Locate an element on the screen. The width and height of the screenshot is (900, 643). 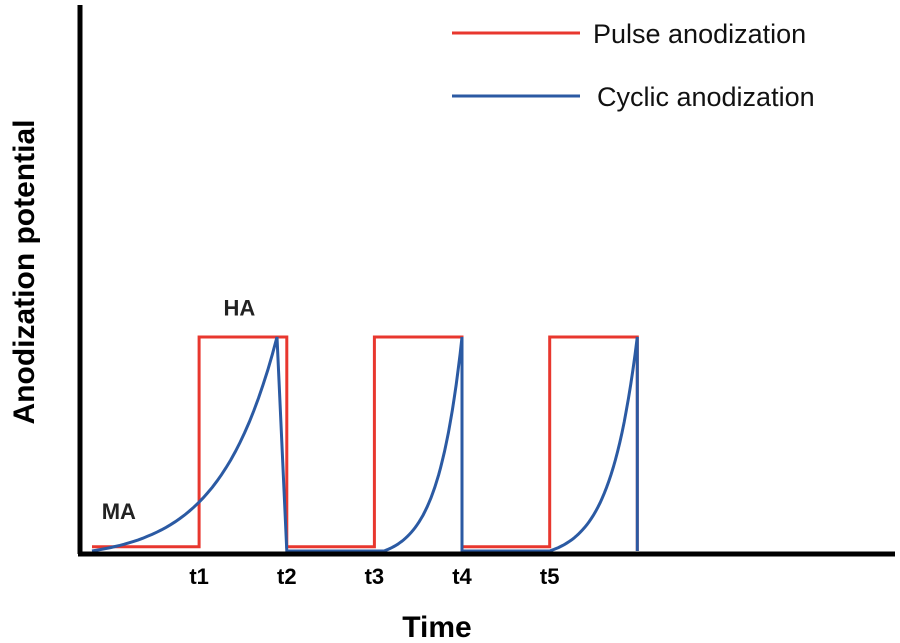
x-axis-title: Time is located at coordinates (436, 627).